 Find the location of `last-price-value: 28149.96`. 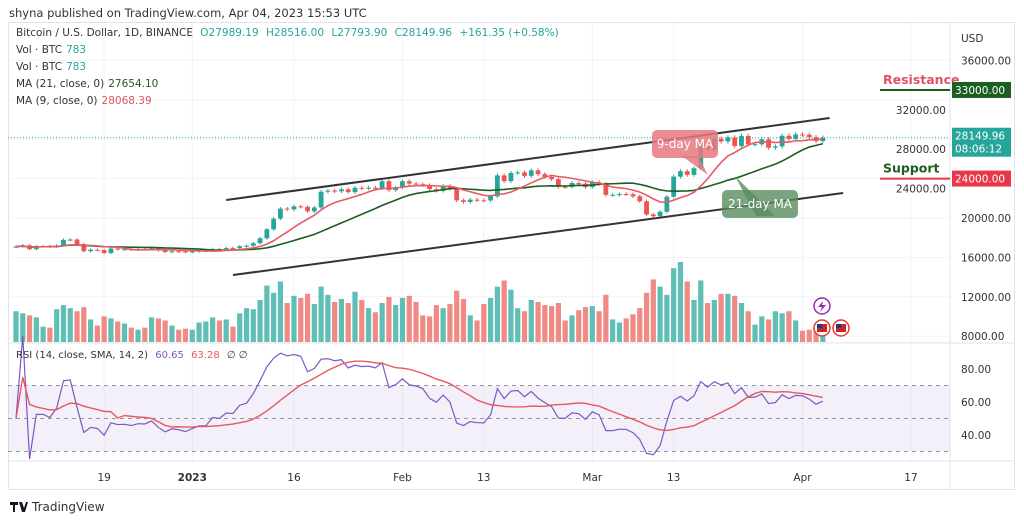

last-price-value: 28149.96 is located at coordinates (980, 137).